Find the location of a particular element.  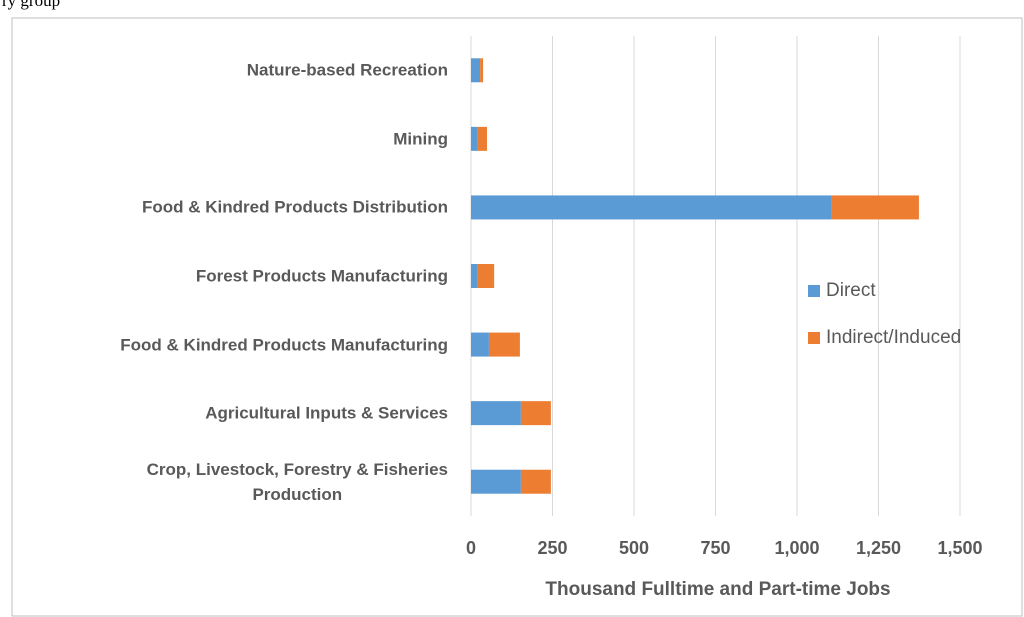

legend-label: Direct is located at coordinates (851, 290).